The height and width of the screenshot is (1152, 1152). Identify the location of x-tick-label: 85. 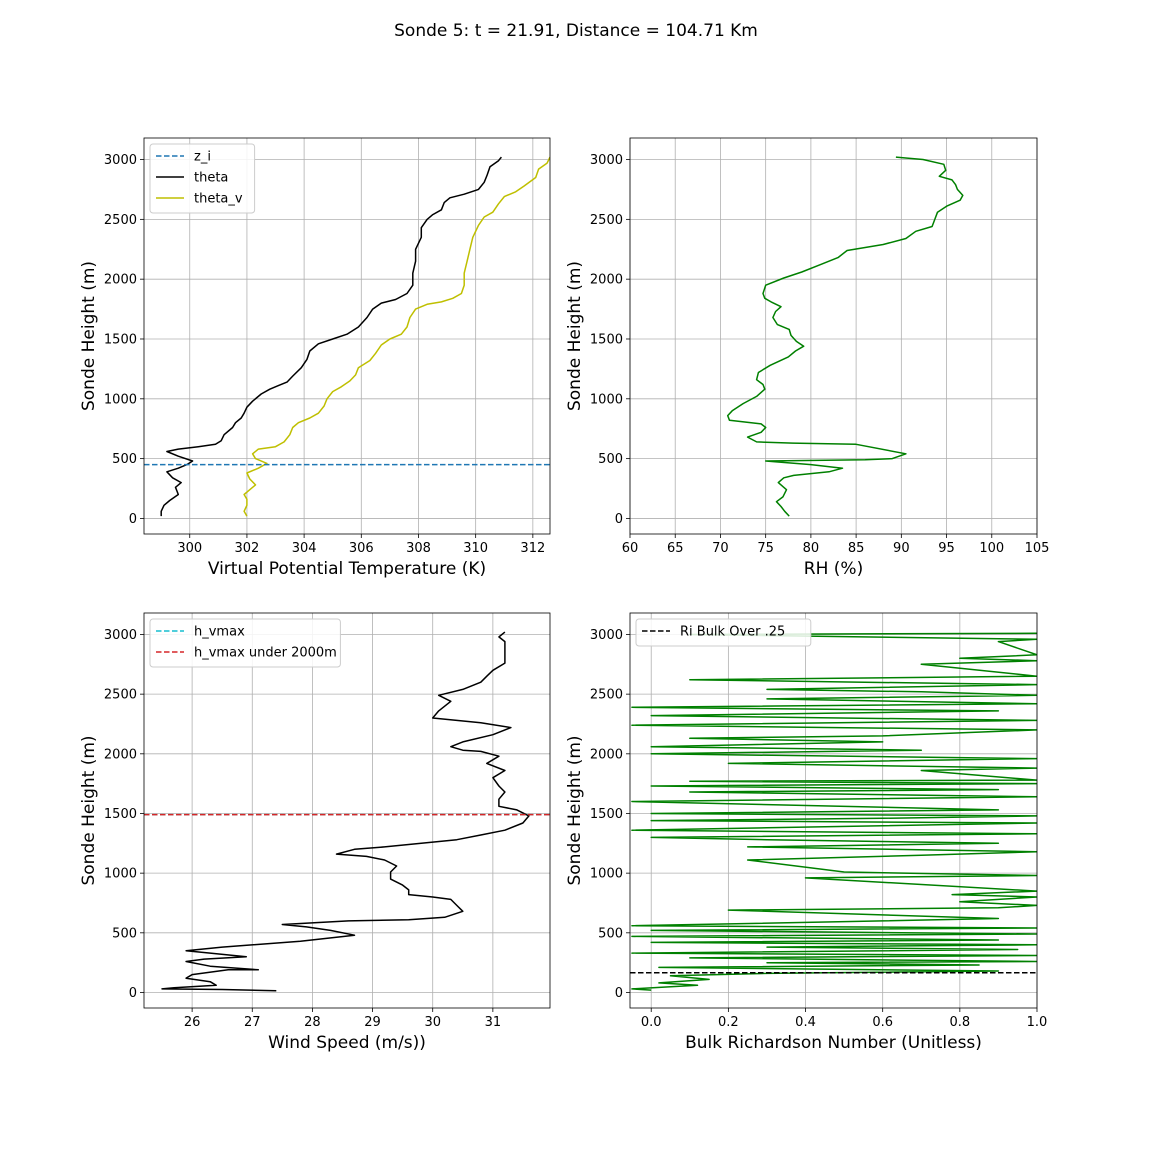
(856, 548).